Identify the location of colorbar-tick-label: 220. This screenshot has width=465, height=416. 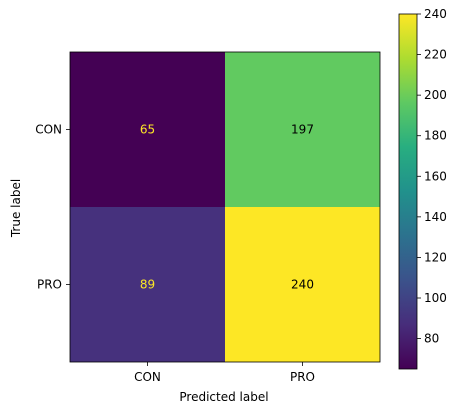
(435, 55).